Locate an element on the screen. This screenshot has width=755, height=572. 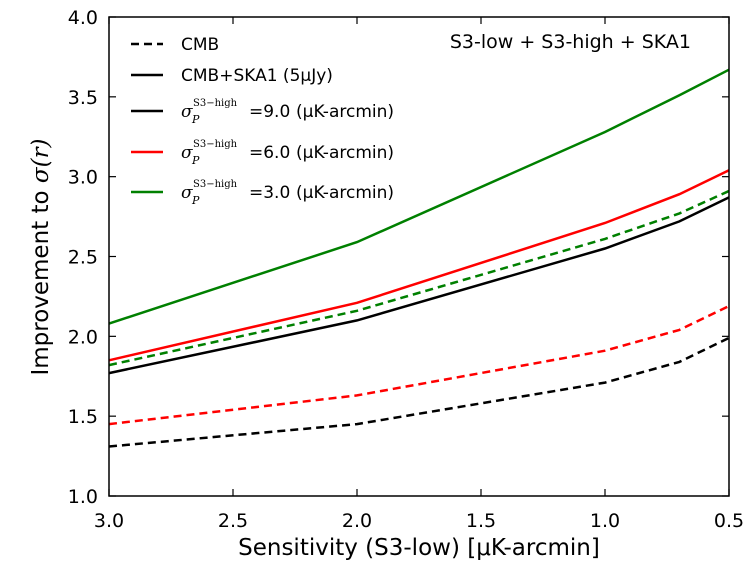
legend-sigma-3: σ is located at coordinates (187, 112).